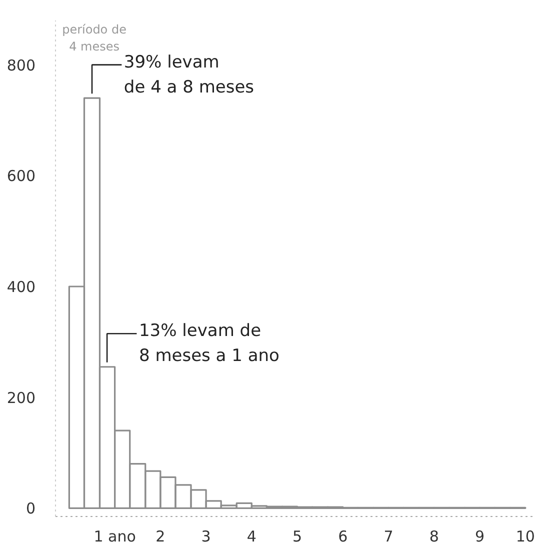  Describe the element at coordinates (434, 537) in the screenshot. I see `x-tick-label: 8` at that location.